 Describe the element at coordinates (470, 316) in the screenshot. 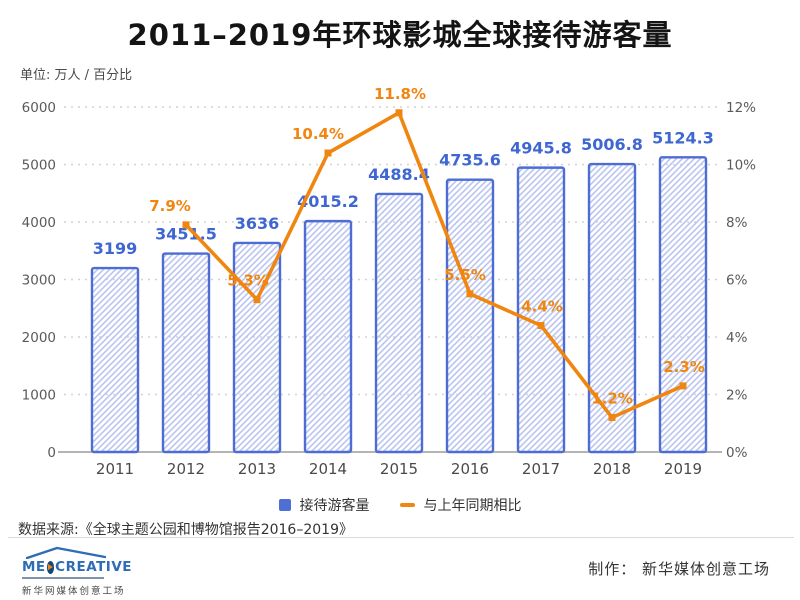

I see `bar-2016` at that location.